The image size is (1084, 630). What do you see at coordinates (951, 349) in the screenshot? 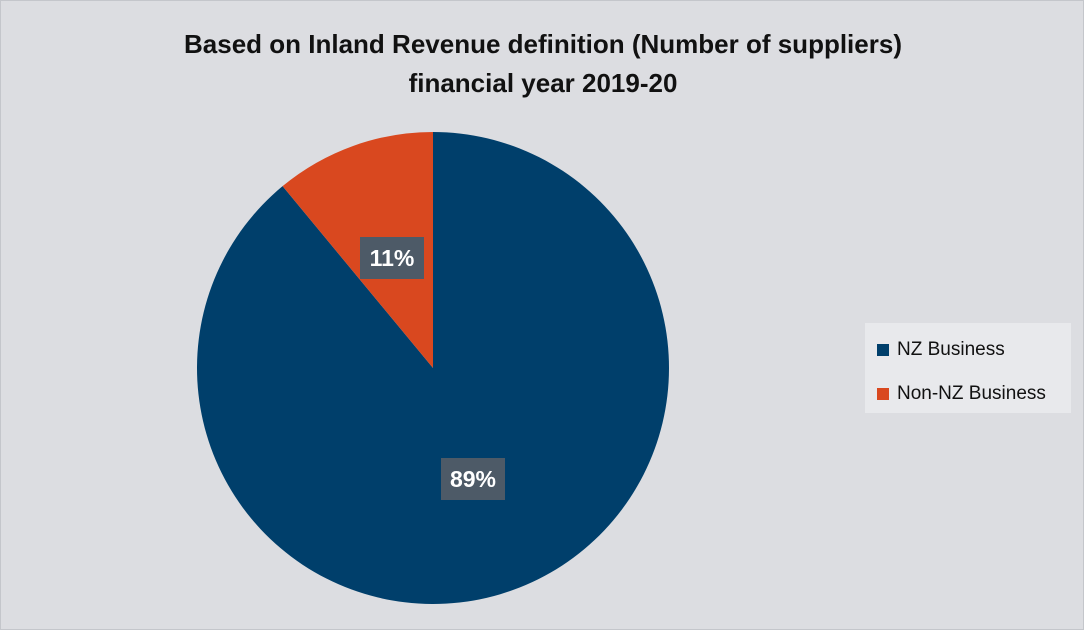
I see `legend-label-nz-business: NZ Business` at bounding box center [951, 349].